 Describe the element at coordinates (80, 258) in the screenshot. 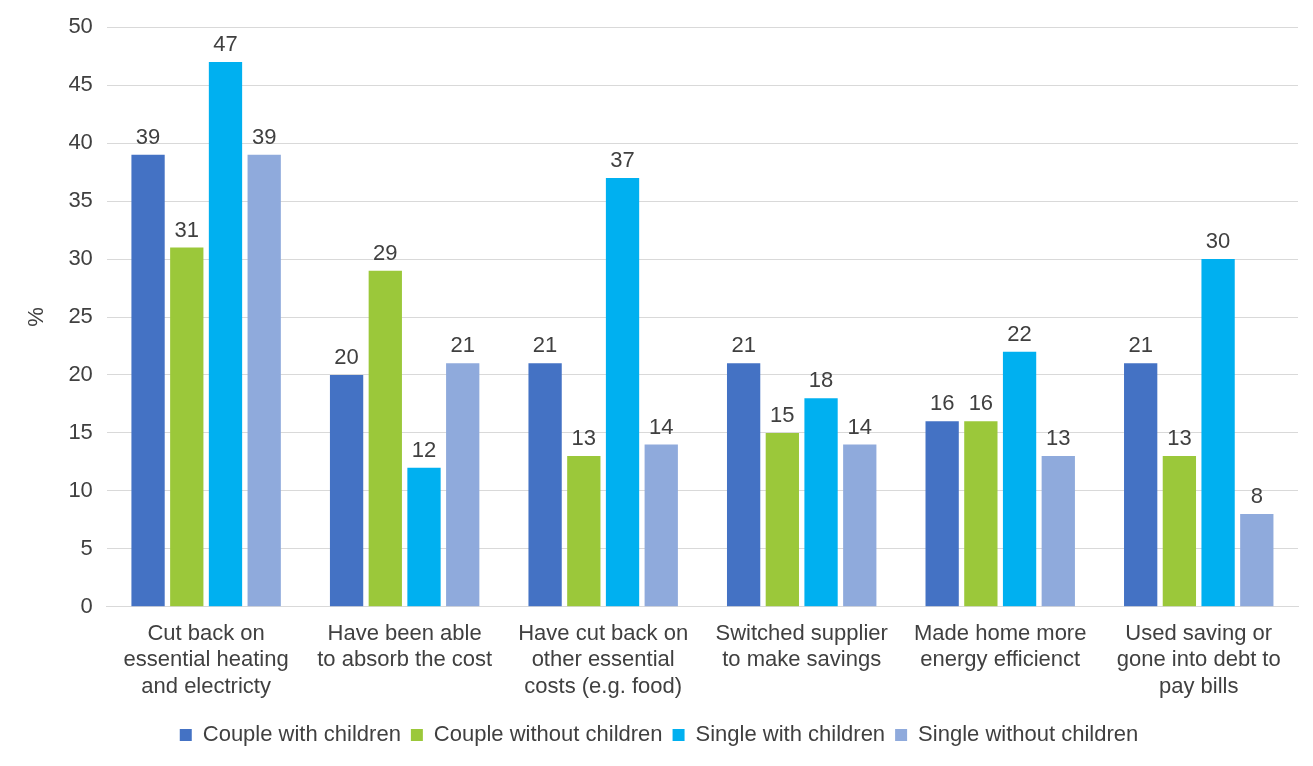

I see `y-tick-label: 30` at that location.